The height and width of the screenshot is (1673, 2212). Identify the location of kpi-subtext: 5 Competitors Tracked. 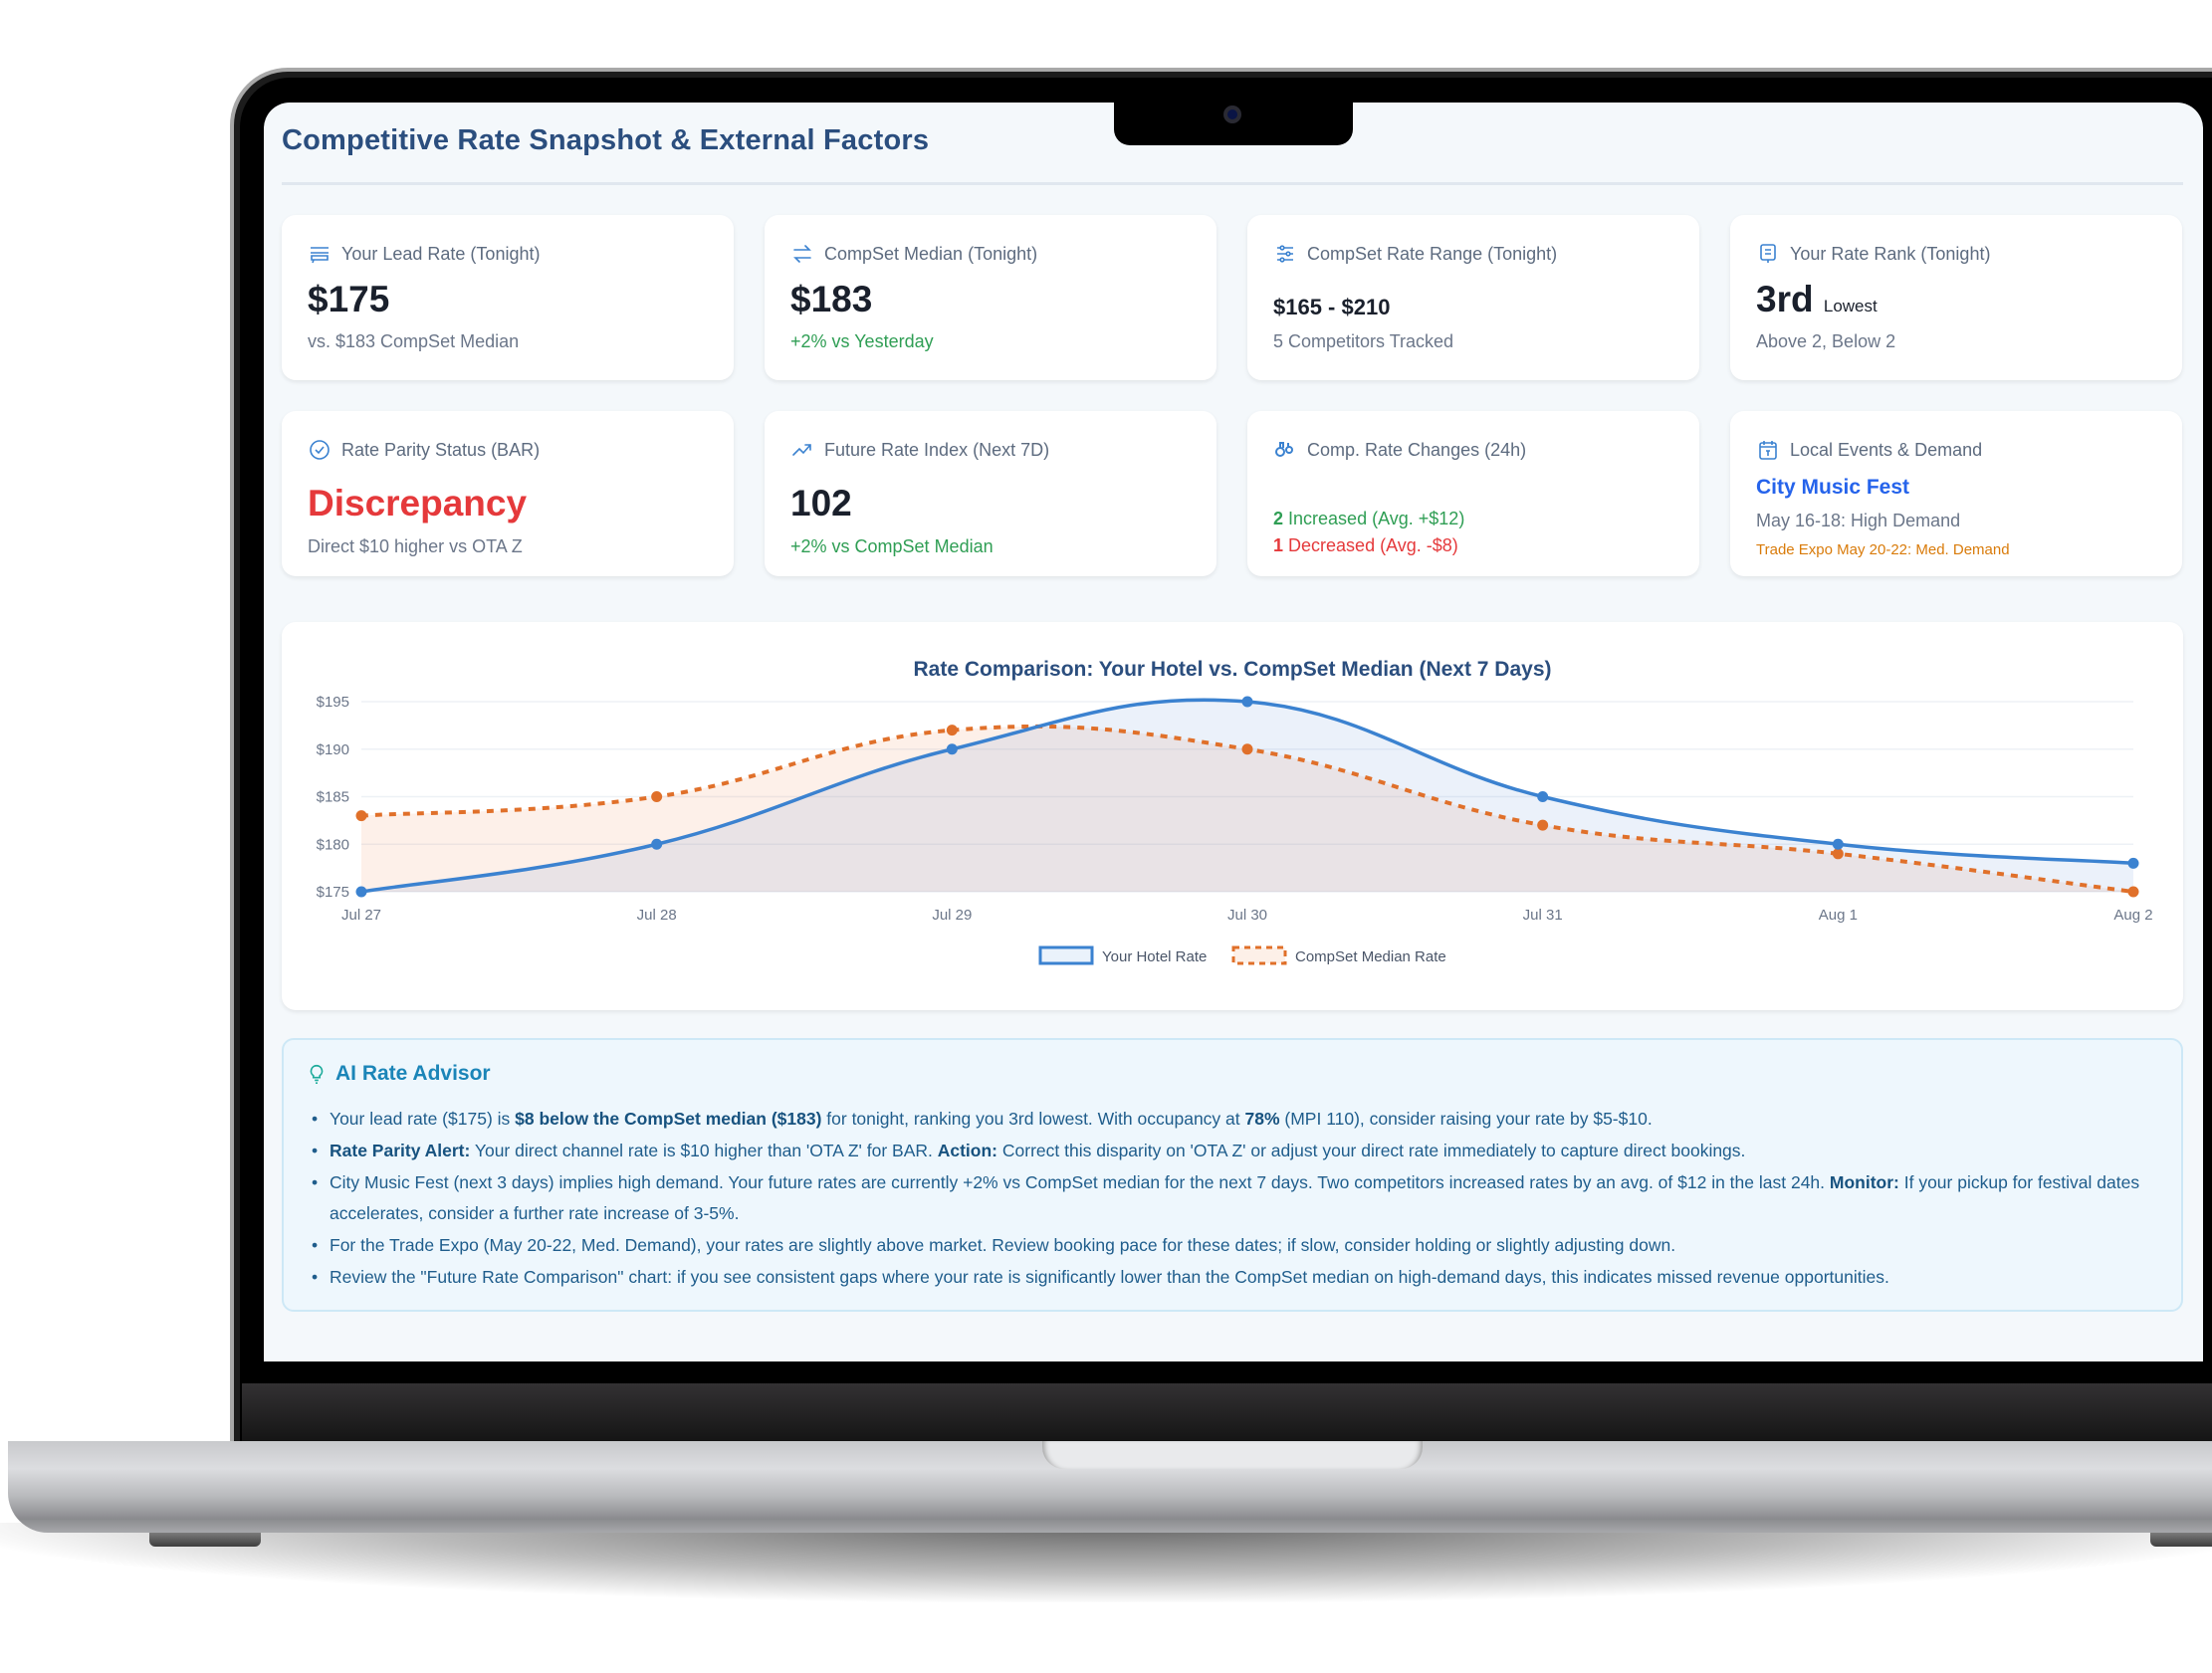
(1363, 341).